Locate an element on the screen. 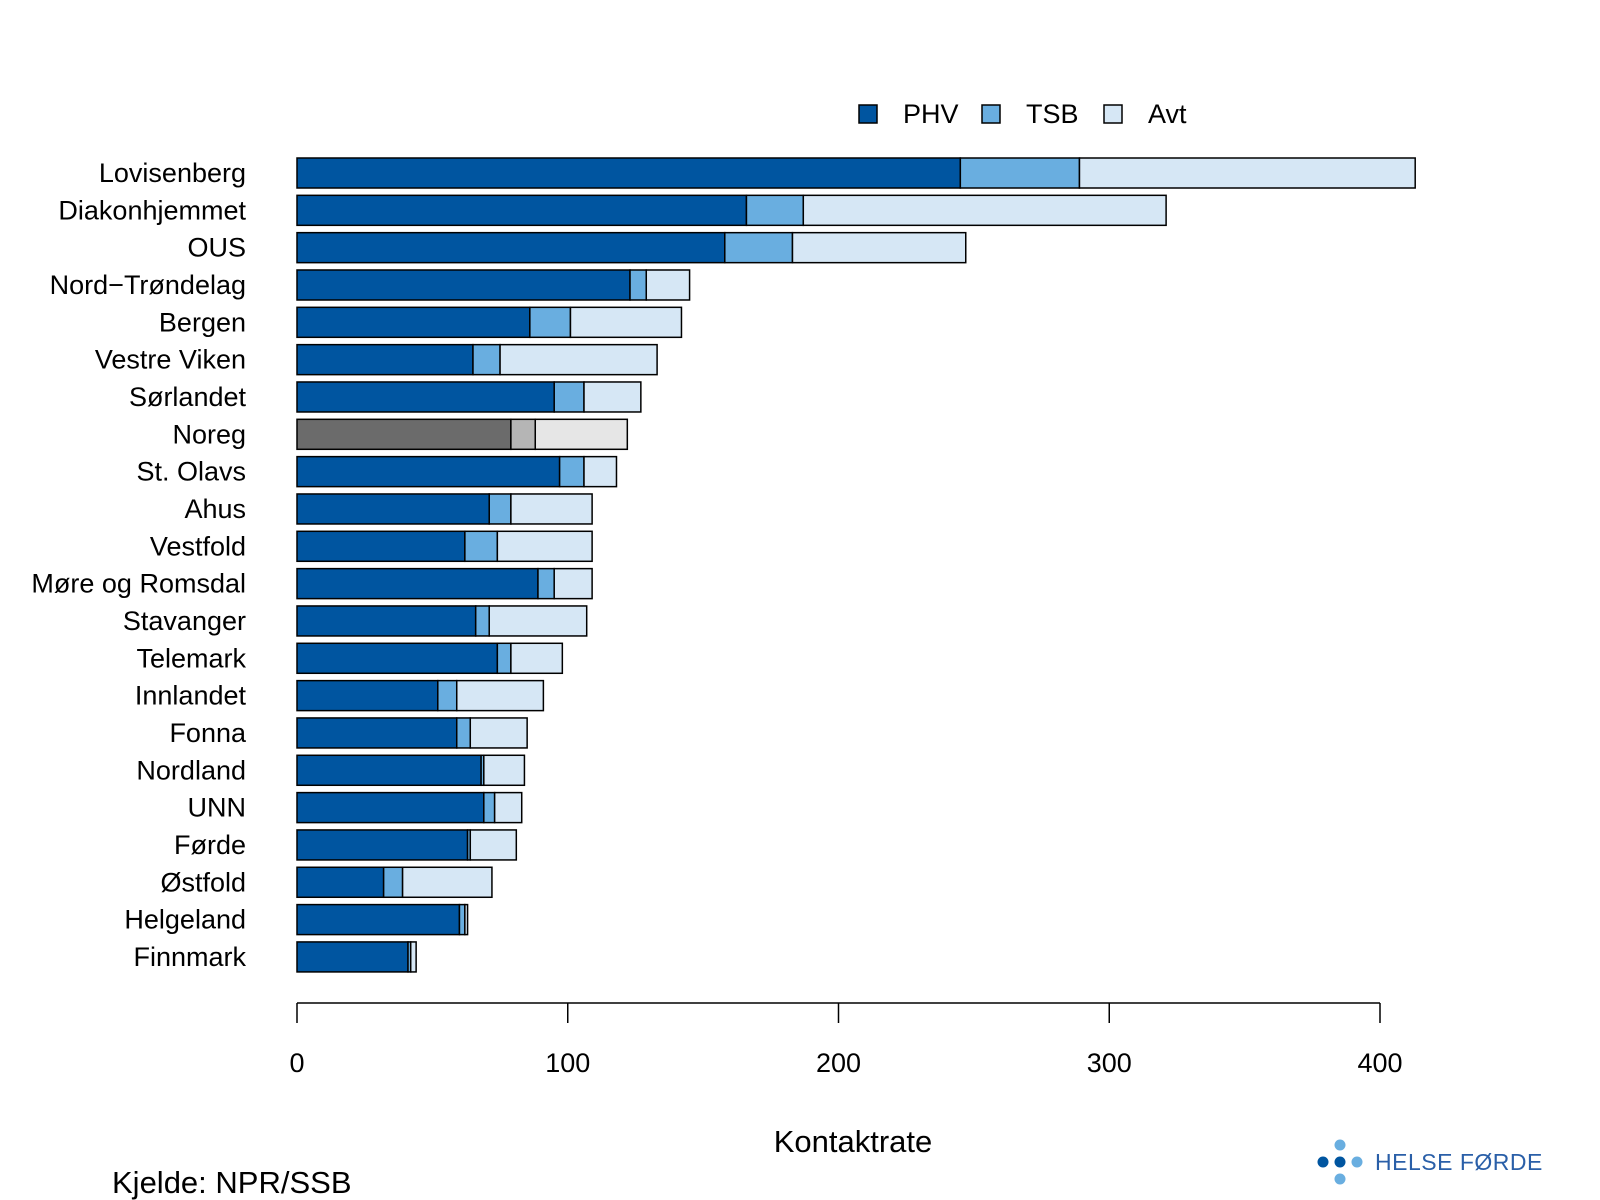 This screenshot has height=1200, width=1600. bar-st-olavs-phv is located at coordinates (428, 471).